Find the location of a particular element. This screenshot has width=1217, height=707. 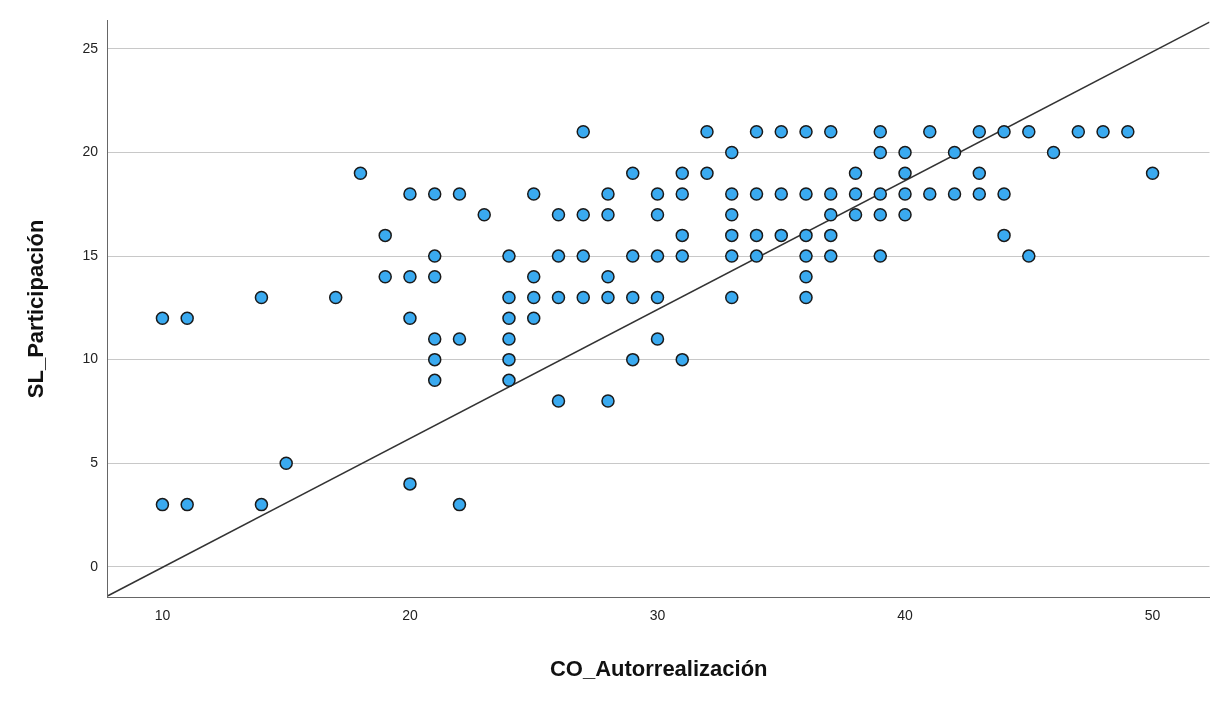

x-tick-label: 10 is located at coordinates (162, 615).